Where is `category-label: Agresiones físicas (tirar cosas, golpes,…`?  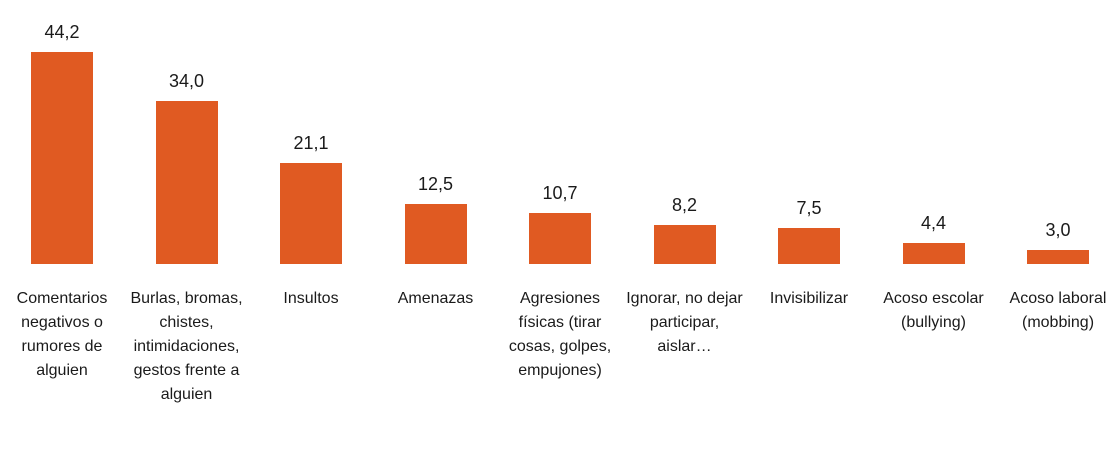 category-label: Agresiones físicas (tirar cosas, golpes,… is located at coordinates (560, 334).